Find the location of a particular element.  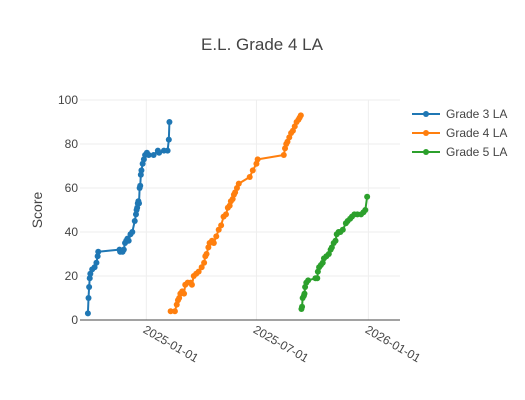

legend: Grade 3 LA Grade 4 LA Grade 5 LA is located at coordinates (459, 133).